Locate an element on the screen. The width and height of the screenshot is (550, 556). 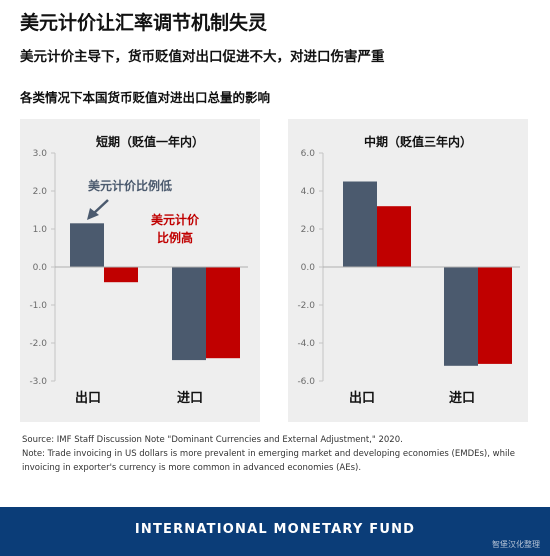
annotation-usd-high-line1: 美元计价 is located at coordinates (175, 219).